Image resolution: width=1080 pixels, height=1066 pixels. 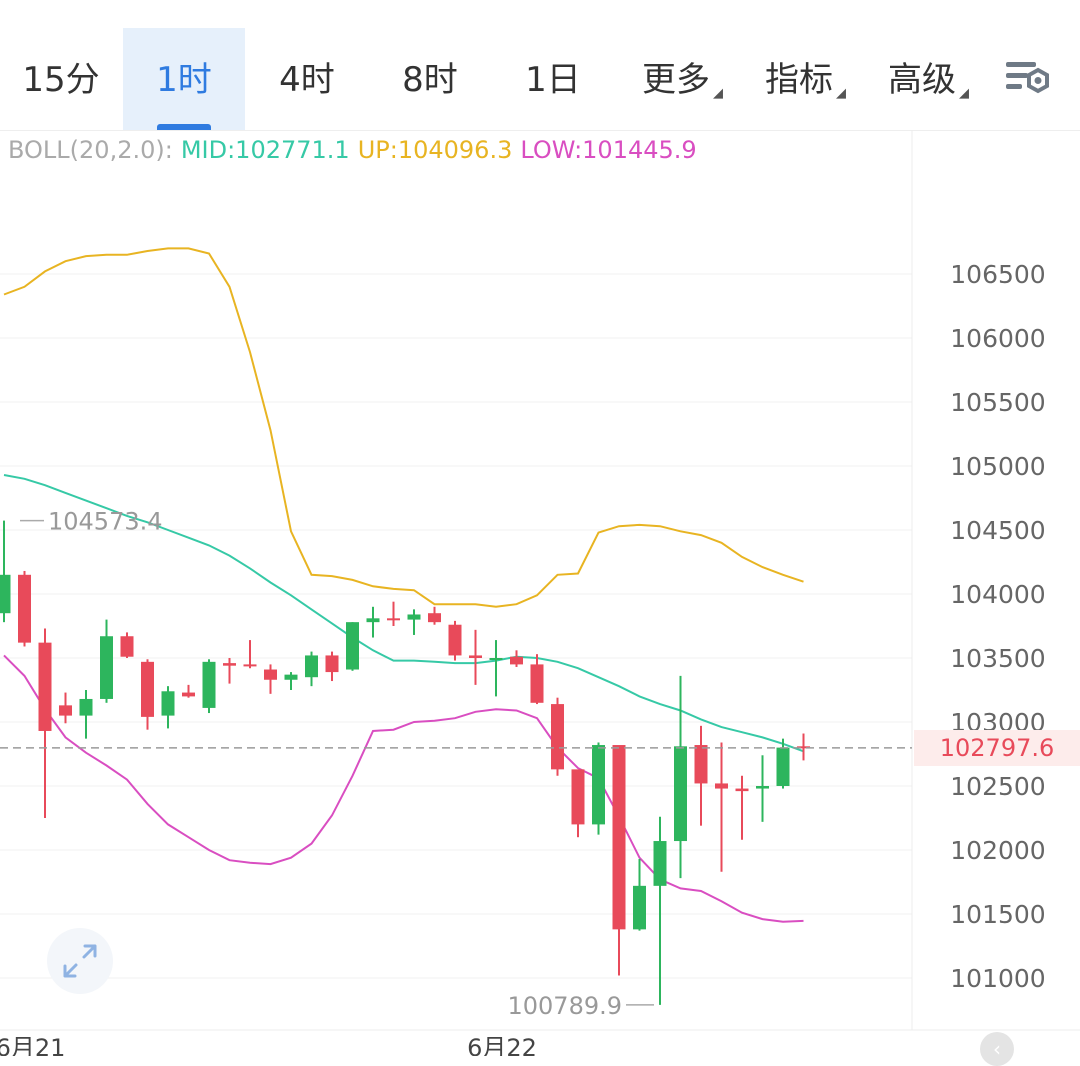 I want to click on scroll-to-latest-button: ‹, so click(x=997, y=1049).